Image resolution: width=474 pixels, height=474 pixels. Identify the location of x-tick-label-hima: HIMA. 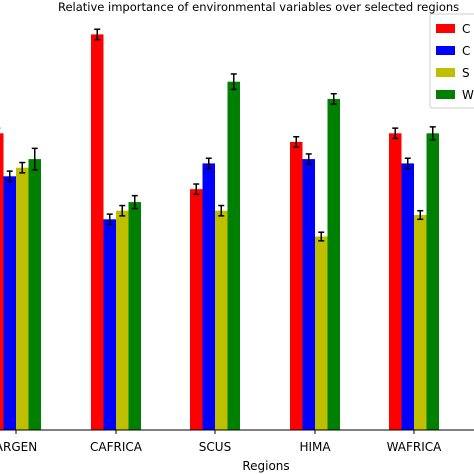
(315, 447).